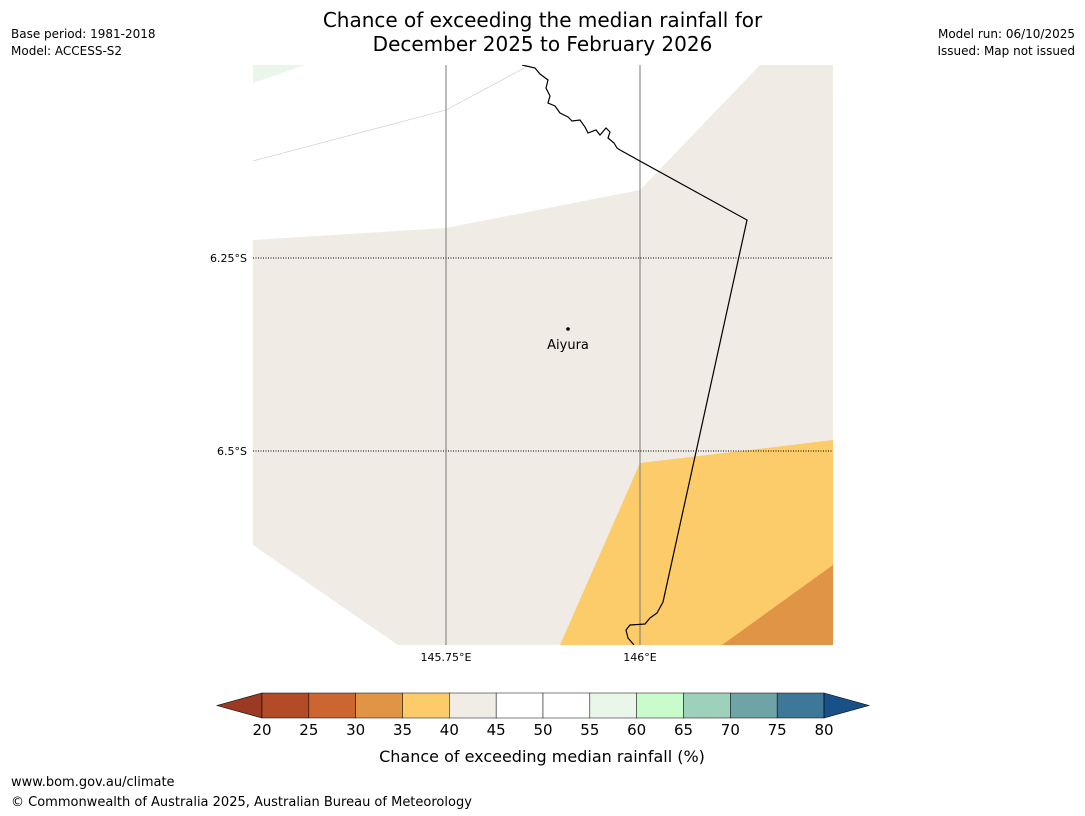 This screenshot has width=1085, height=816. Describe the element at coordinates (83, 43) in the screenshot. I see `meta-left: Base period: 1981-2018 Model: ACCESS-S2` at that location.